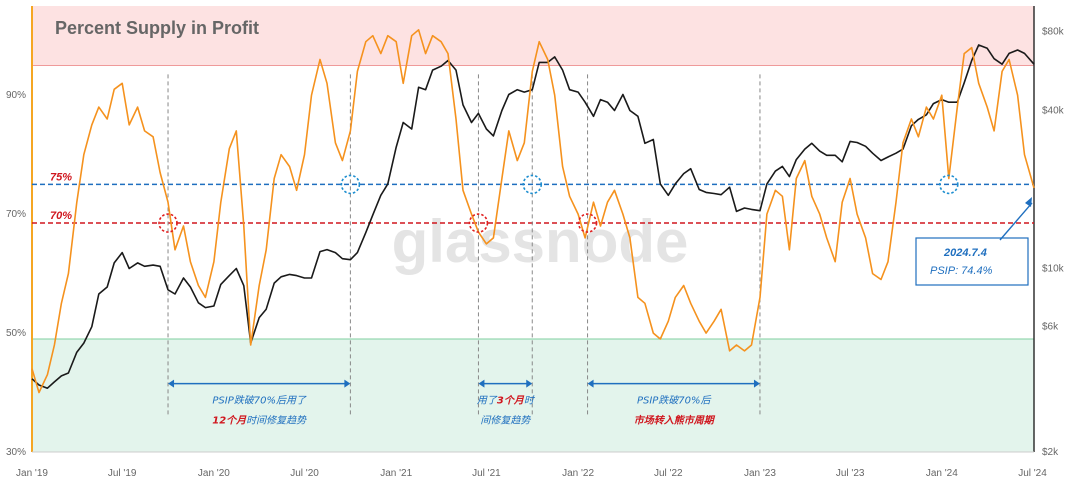 This screenshot has height=488, width=1080. What do you see at coordinates (506, 401) in the screenshot?
I see `span-text-1-a: 用了3个月时` at bounding box center [506, 401].